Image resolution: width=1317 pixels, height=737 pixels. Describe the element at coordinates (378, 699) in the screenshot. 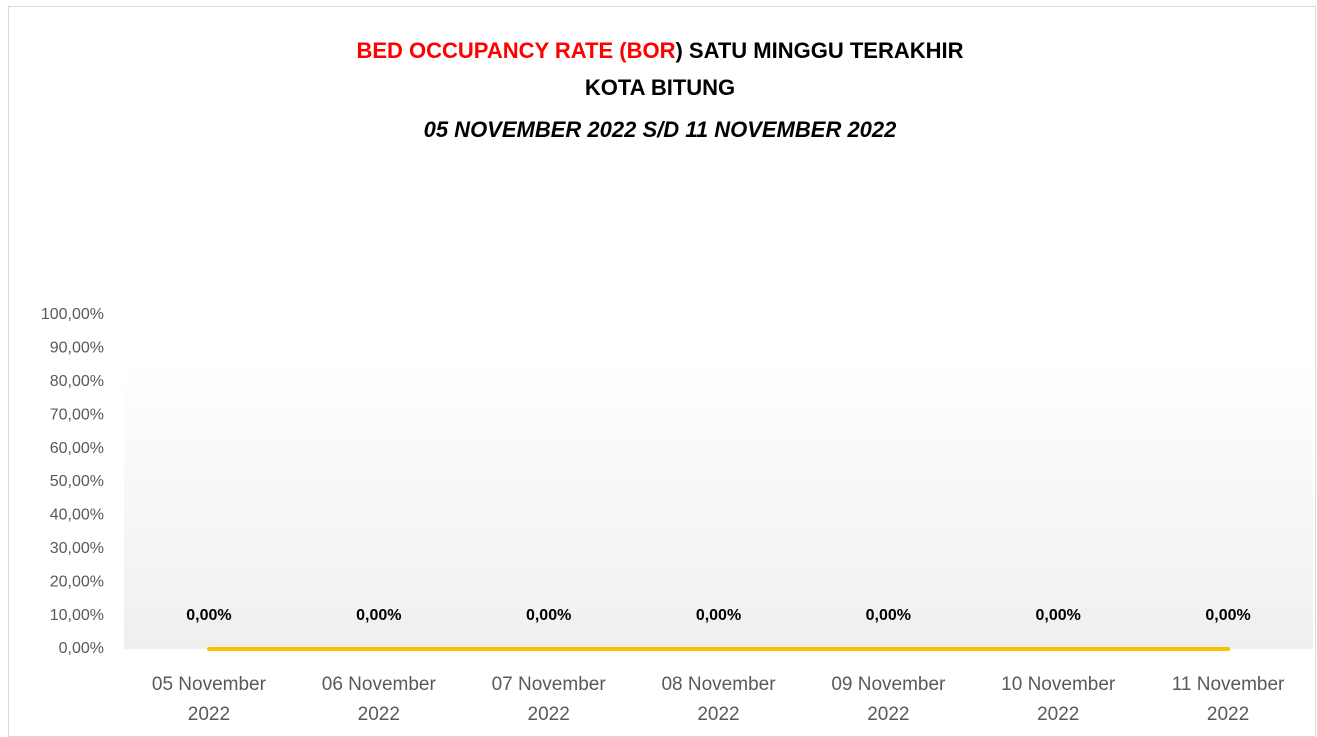

I see `x-tick-label: 06 November 2022` at that location.